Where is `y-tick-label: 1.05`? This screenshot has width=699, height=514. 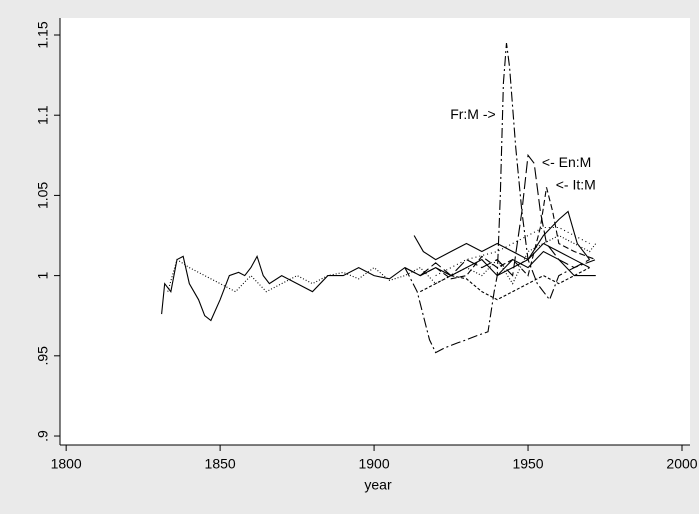 y-tick-label: 1.05 is located at coordinates (43, 195).